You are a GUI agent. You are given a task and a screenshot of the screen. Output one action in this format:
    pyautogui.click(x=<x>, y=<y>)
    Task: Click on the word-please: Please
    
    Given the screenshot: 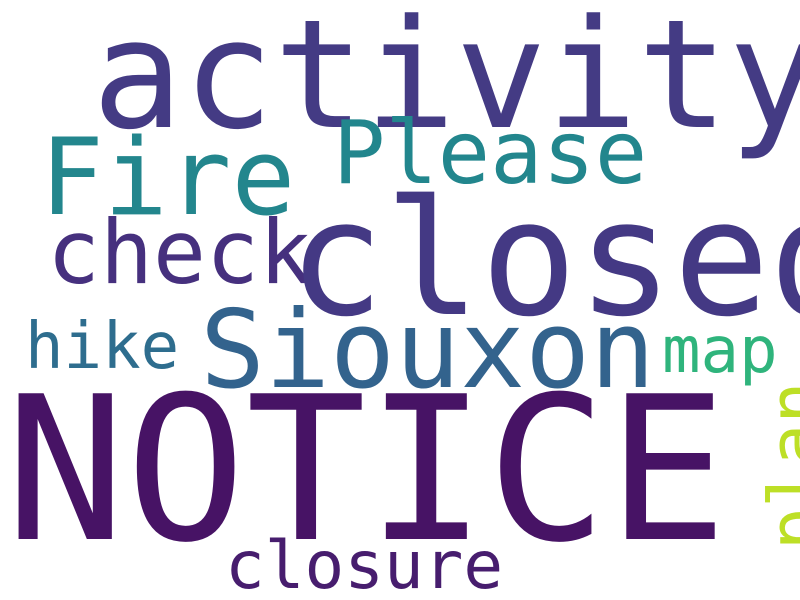 What is the action you would take?
    pyautogui.click(x=490, y=153)
    